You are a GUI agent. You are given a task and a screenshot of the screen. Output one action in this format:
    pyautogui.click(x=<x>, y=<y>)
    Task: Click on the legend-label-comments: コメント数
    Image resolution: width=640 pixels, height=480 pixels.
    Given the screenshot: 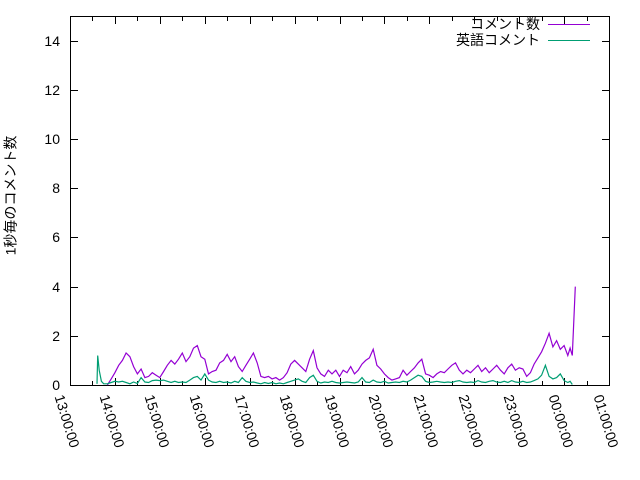 What is the action you would take?
    pyautogui.click(x=505, y=24)
    